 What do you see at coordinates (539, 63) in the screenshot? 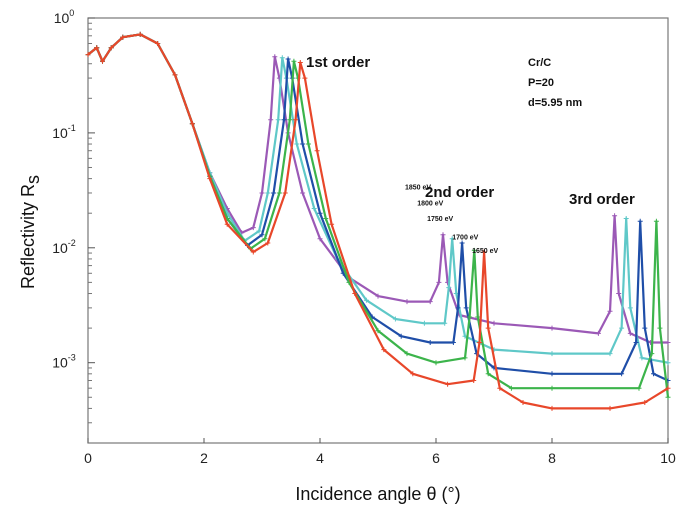
I see `info-line-1: Cr/C` at bounding box center [539, 63].